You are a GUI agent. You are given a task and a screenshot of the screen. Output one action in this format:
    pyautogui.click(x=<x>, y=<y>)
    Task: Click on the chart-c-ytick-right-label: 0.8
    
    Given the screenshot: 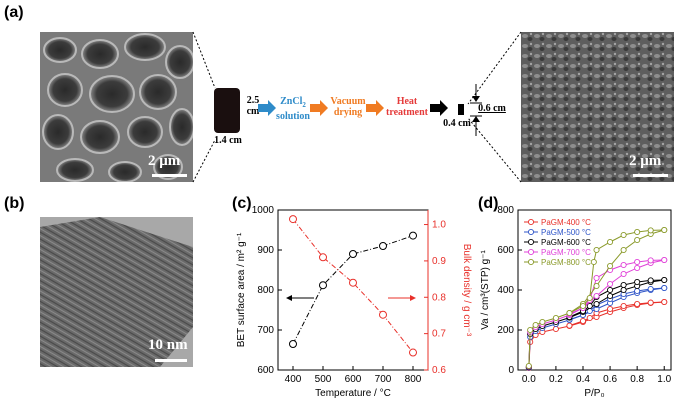 What is the action you would take?
    pyautogui.click(x=439, y=297)
    